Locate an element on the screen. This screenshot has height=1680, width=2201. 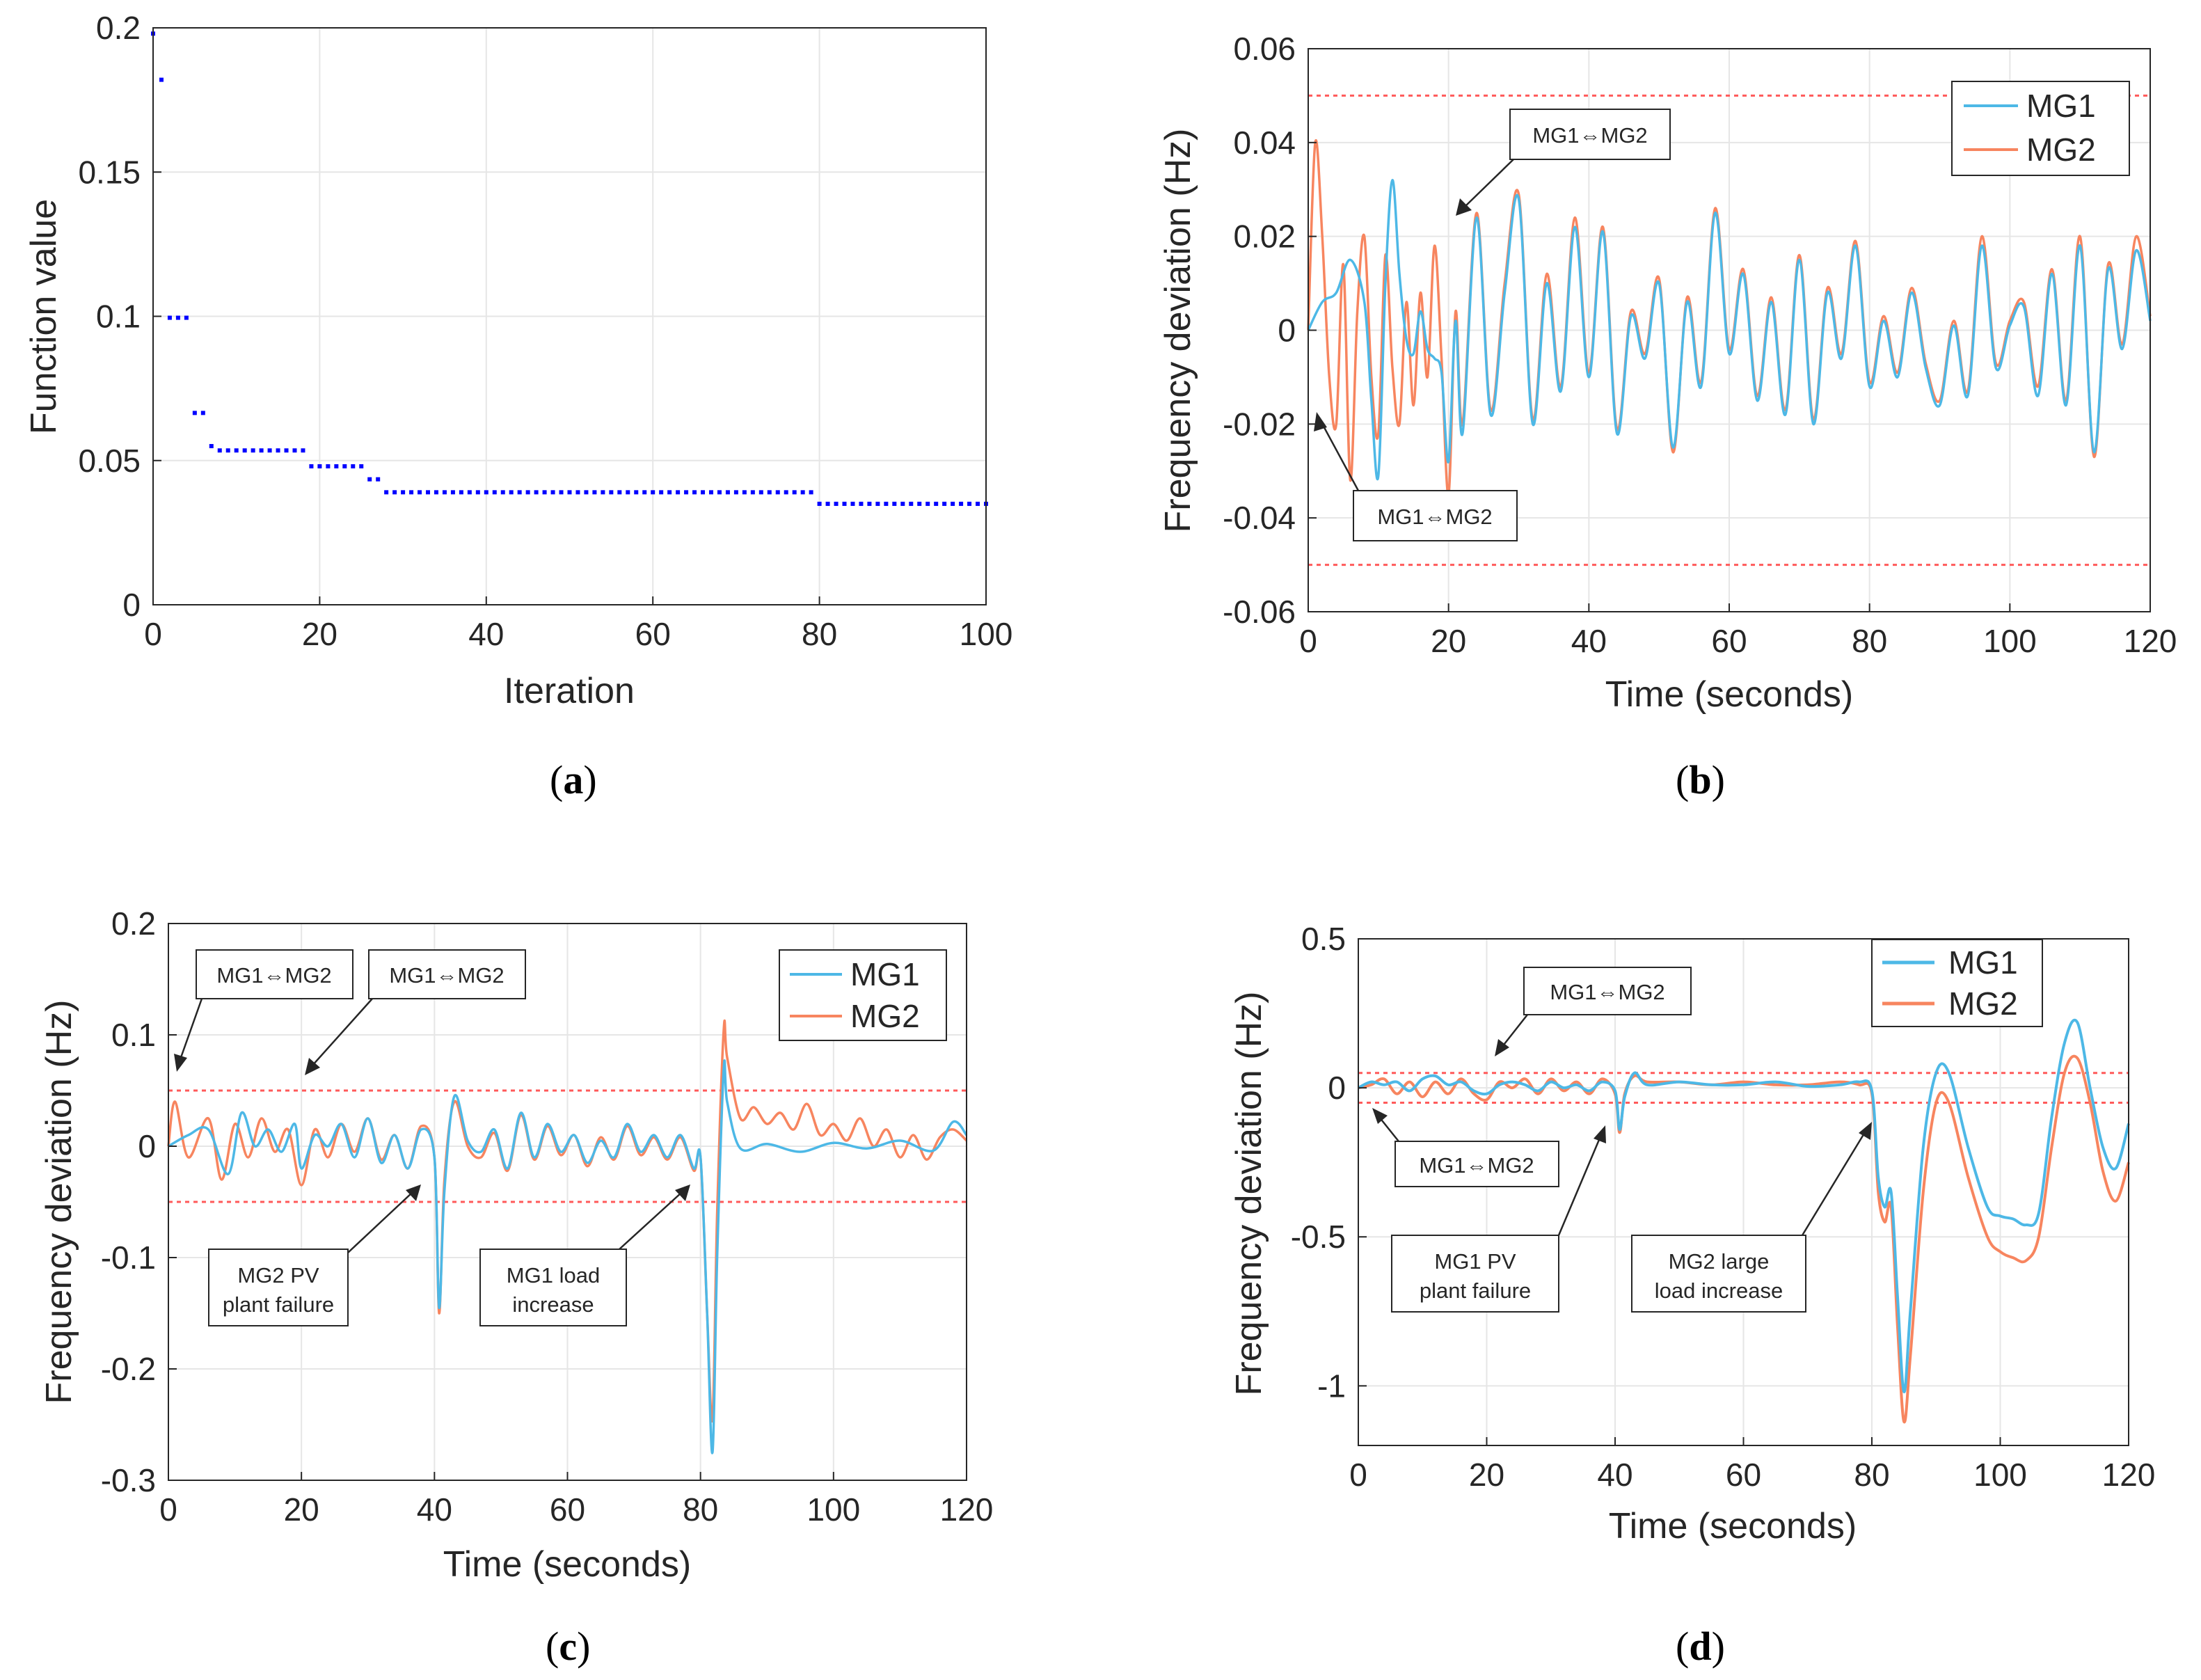
panel-a-xtick-label: 60 is located at coordinates (653, 634).